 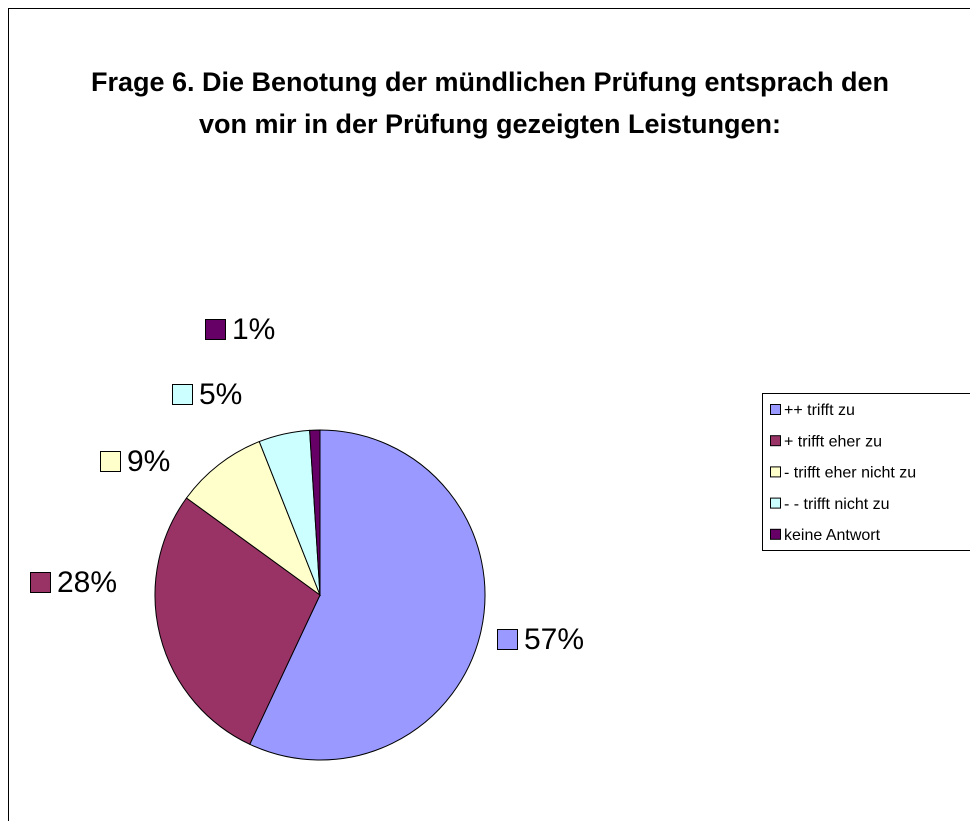 I want to click on legend-label: keine Antwort, so click(x=832, y=535).